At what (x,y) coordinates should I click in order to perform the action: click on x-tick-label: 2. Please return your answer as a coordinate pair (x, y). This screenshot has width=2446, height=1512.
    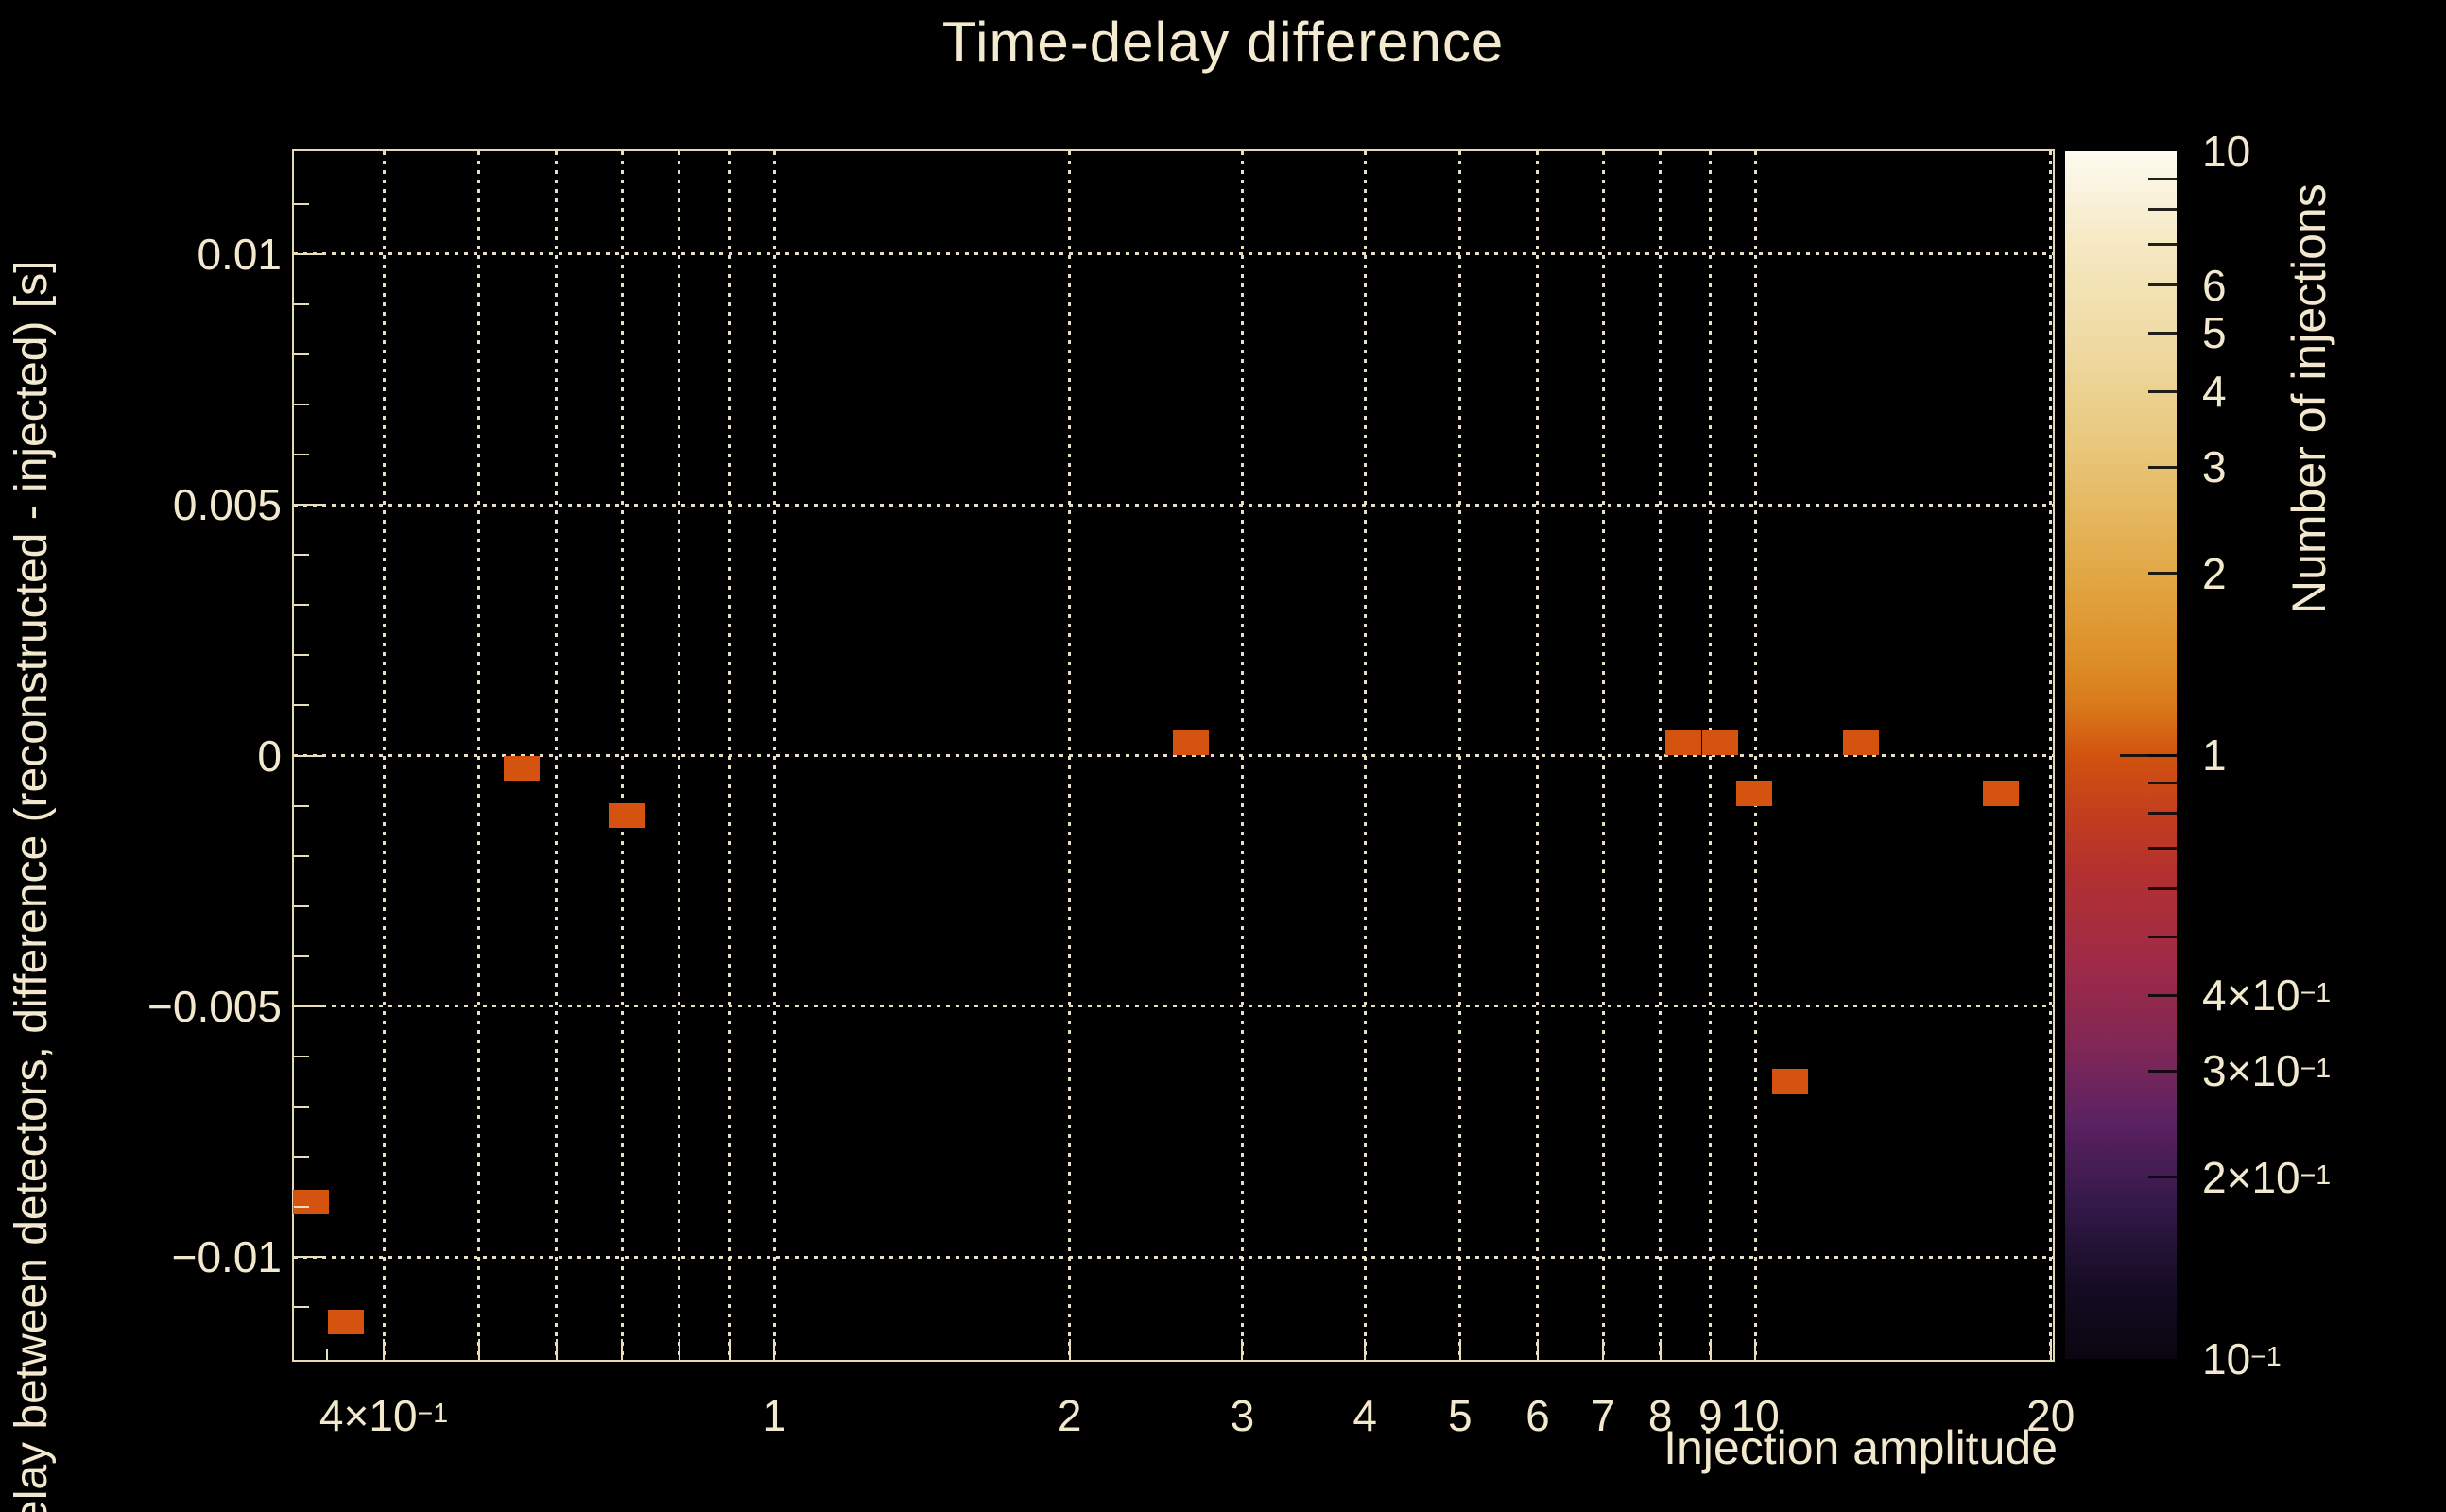
    Looking at the image, I should click on (1070, 1415).